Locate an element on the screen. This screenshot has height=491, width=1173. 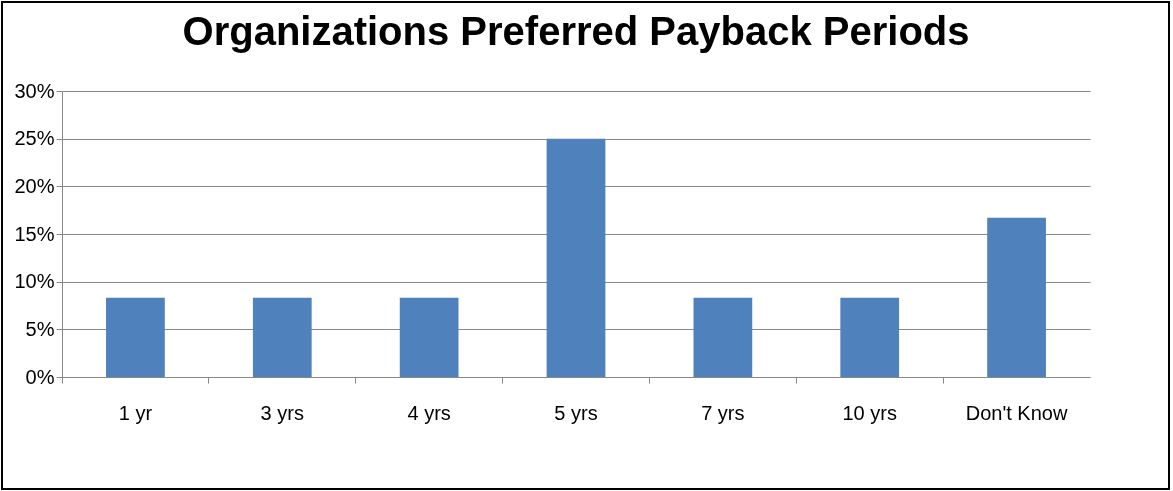
x-tick-label: Don't Know is located at coordinates (1016, 412).